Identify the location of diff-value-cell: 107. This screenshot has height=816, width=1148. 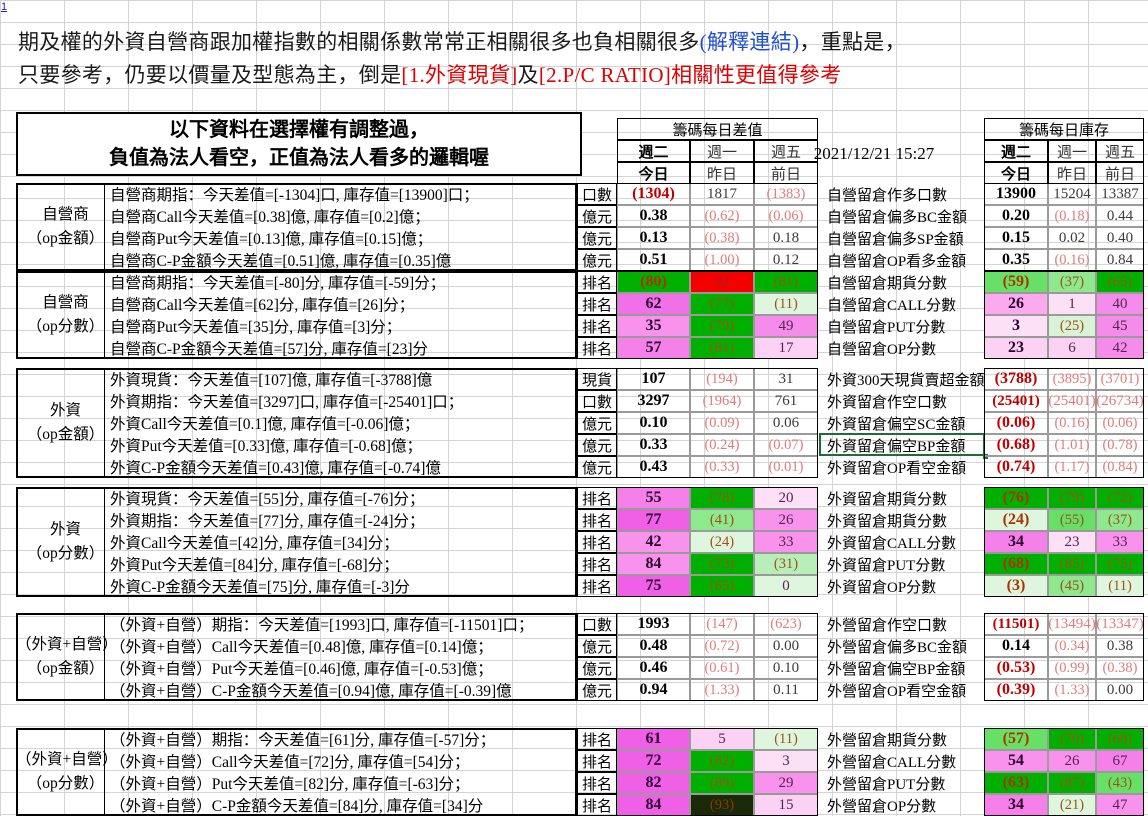
(653, 379).